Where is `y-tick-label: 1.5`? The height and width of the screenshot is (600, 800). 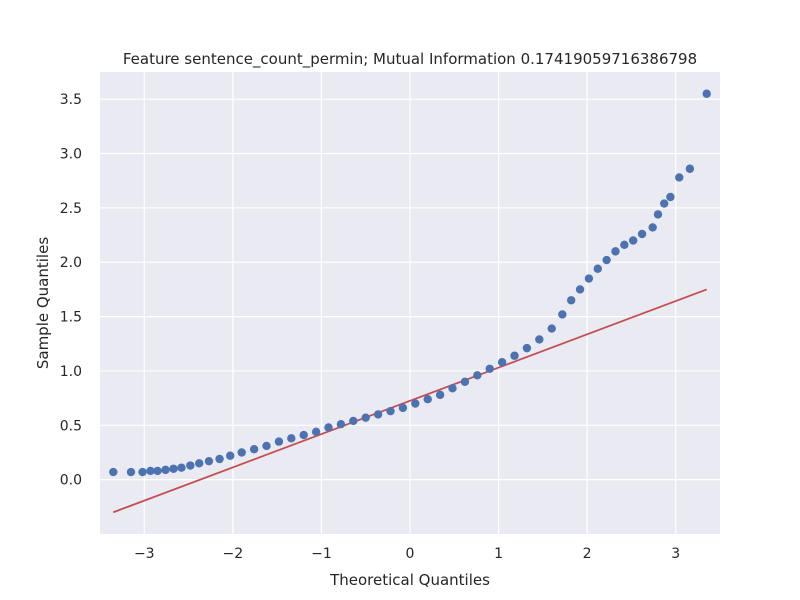
y-tick-label: 1.5 is located at coordinates (71, 318).